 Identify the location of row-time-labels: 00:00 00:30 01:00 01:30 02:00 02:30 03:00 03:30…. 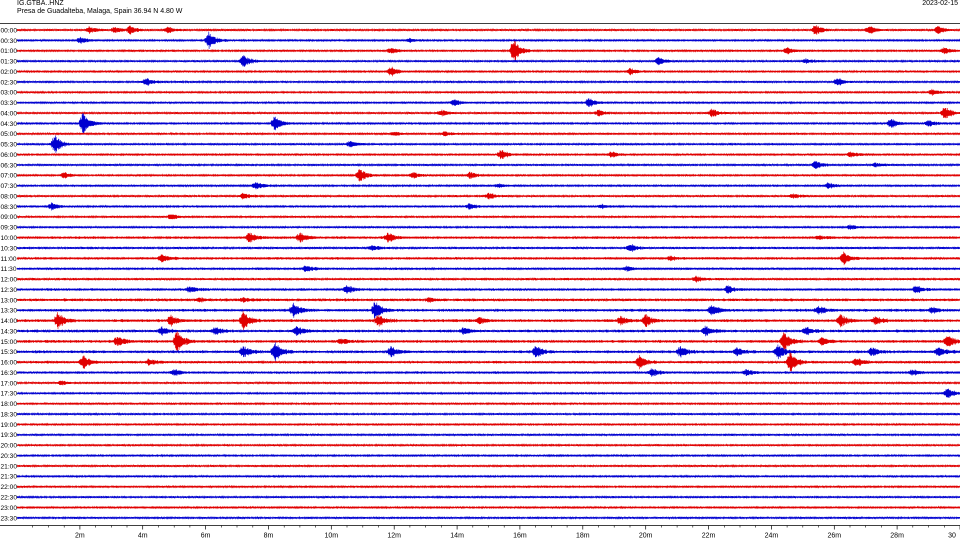
(9, 274).